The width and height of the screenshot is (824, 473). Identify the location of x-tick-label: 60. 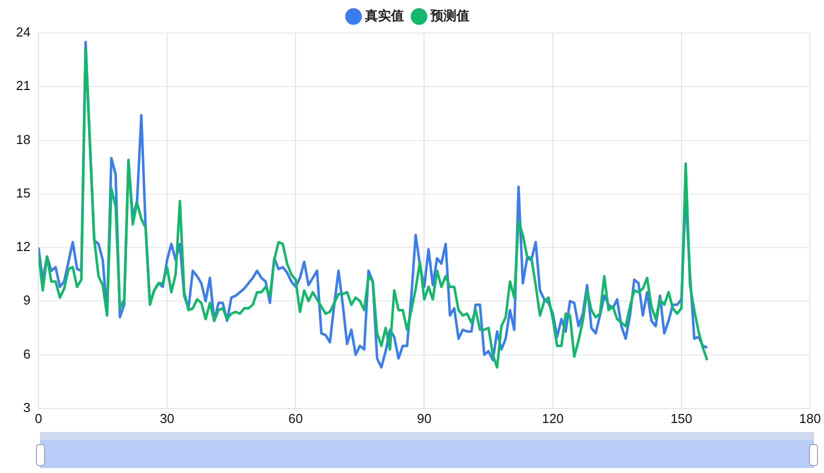
(295, 418).